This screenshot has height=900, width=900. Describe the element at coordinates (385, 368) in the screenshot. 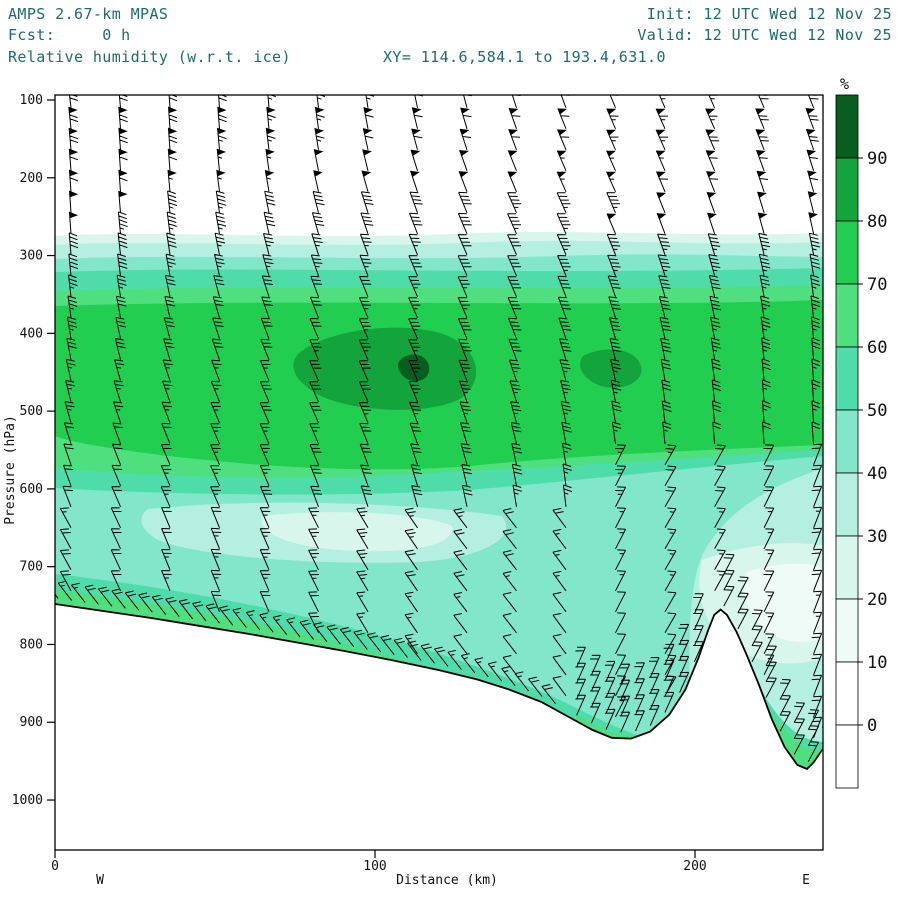

I see `contour-region-80-main` at that location.